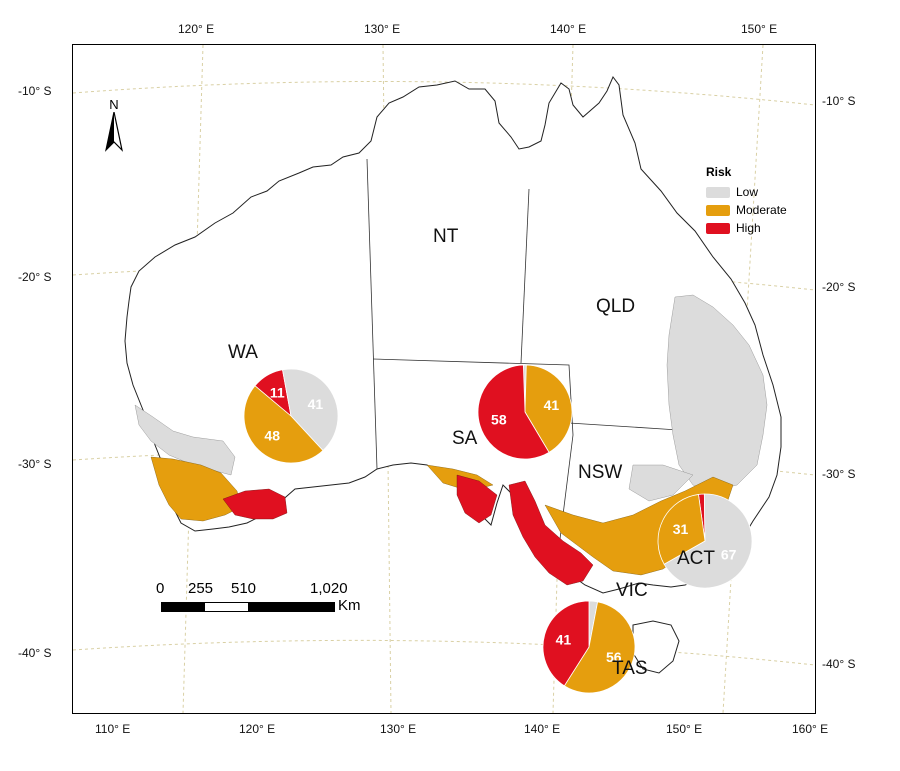 Image resolution: width=900 pixels, height=771 pixels. I want to click on pie-vic: 56 41, so click(589, 647).